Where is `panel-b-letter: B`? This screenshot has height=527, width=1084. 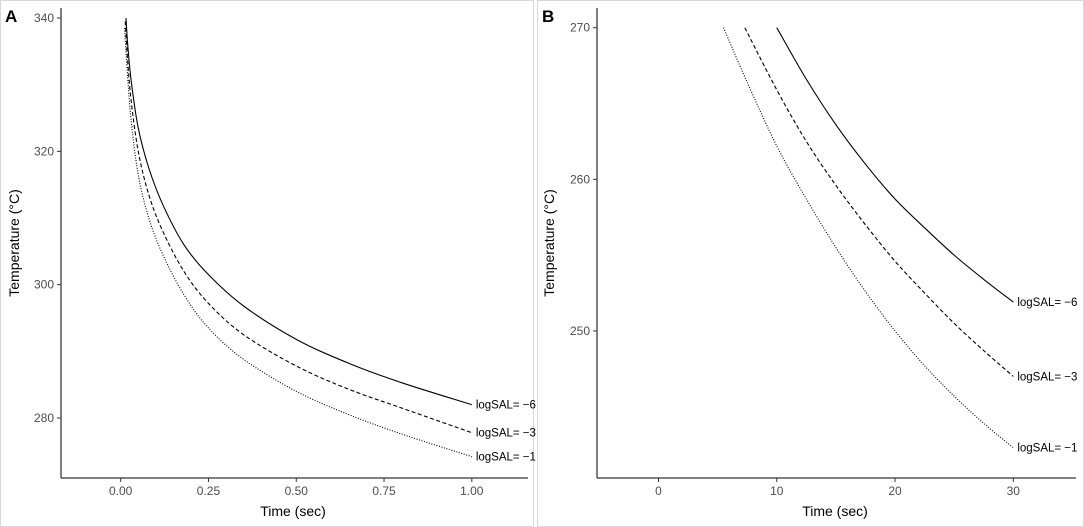
panel-b-letter: B is located at coordinates (548, 16).